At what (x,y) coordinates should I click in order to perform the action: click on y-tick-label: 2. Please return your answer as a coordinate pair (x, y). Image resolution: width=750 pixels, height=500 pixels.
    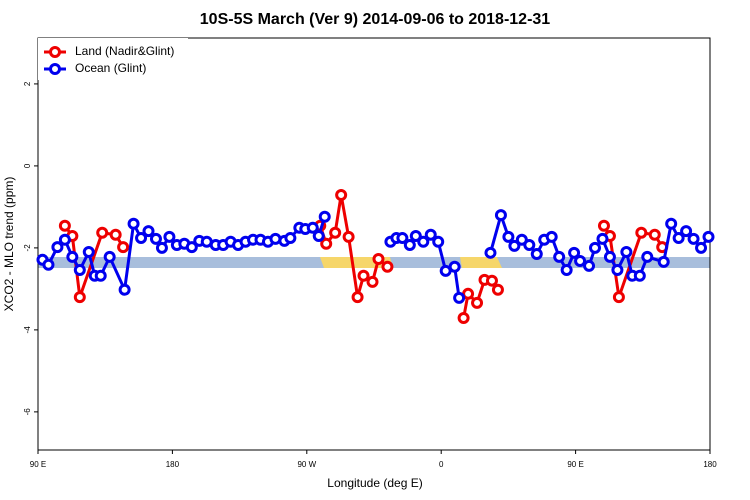
    Looking at the image, I should click on (27, 83).